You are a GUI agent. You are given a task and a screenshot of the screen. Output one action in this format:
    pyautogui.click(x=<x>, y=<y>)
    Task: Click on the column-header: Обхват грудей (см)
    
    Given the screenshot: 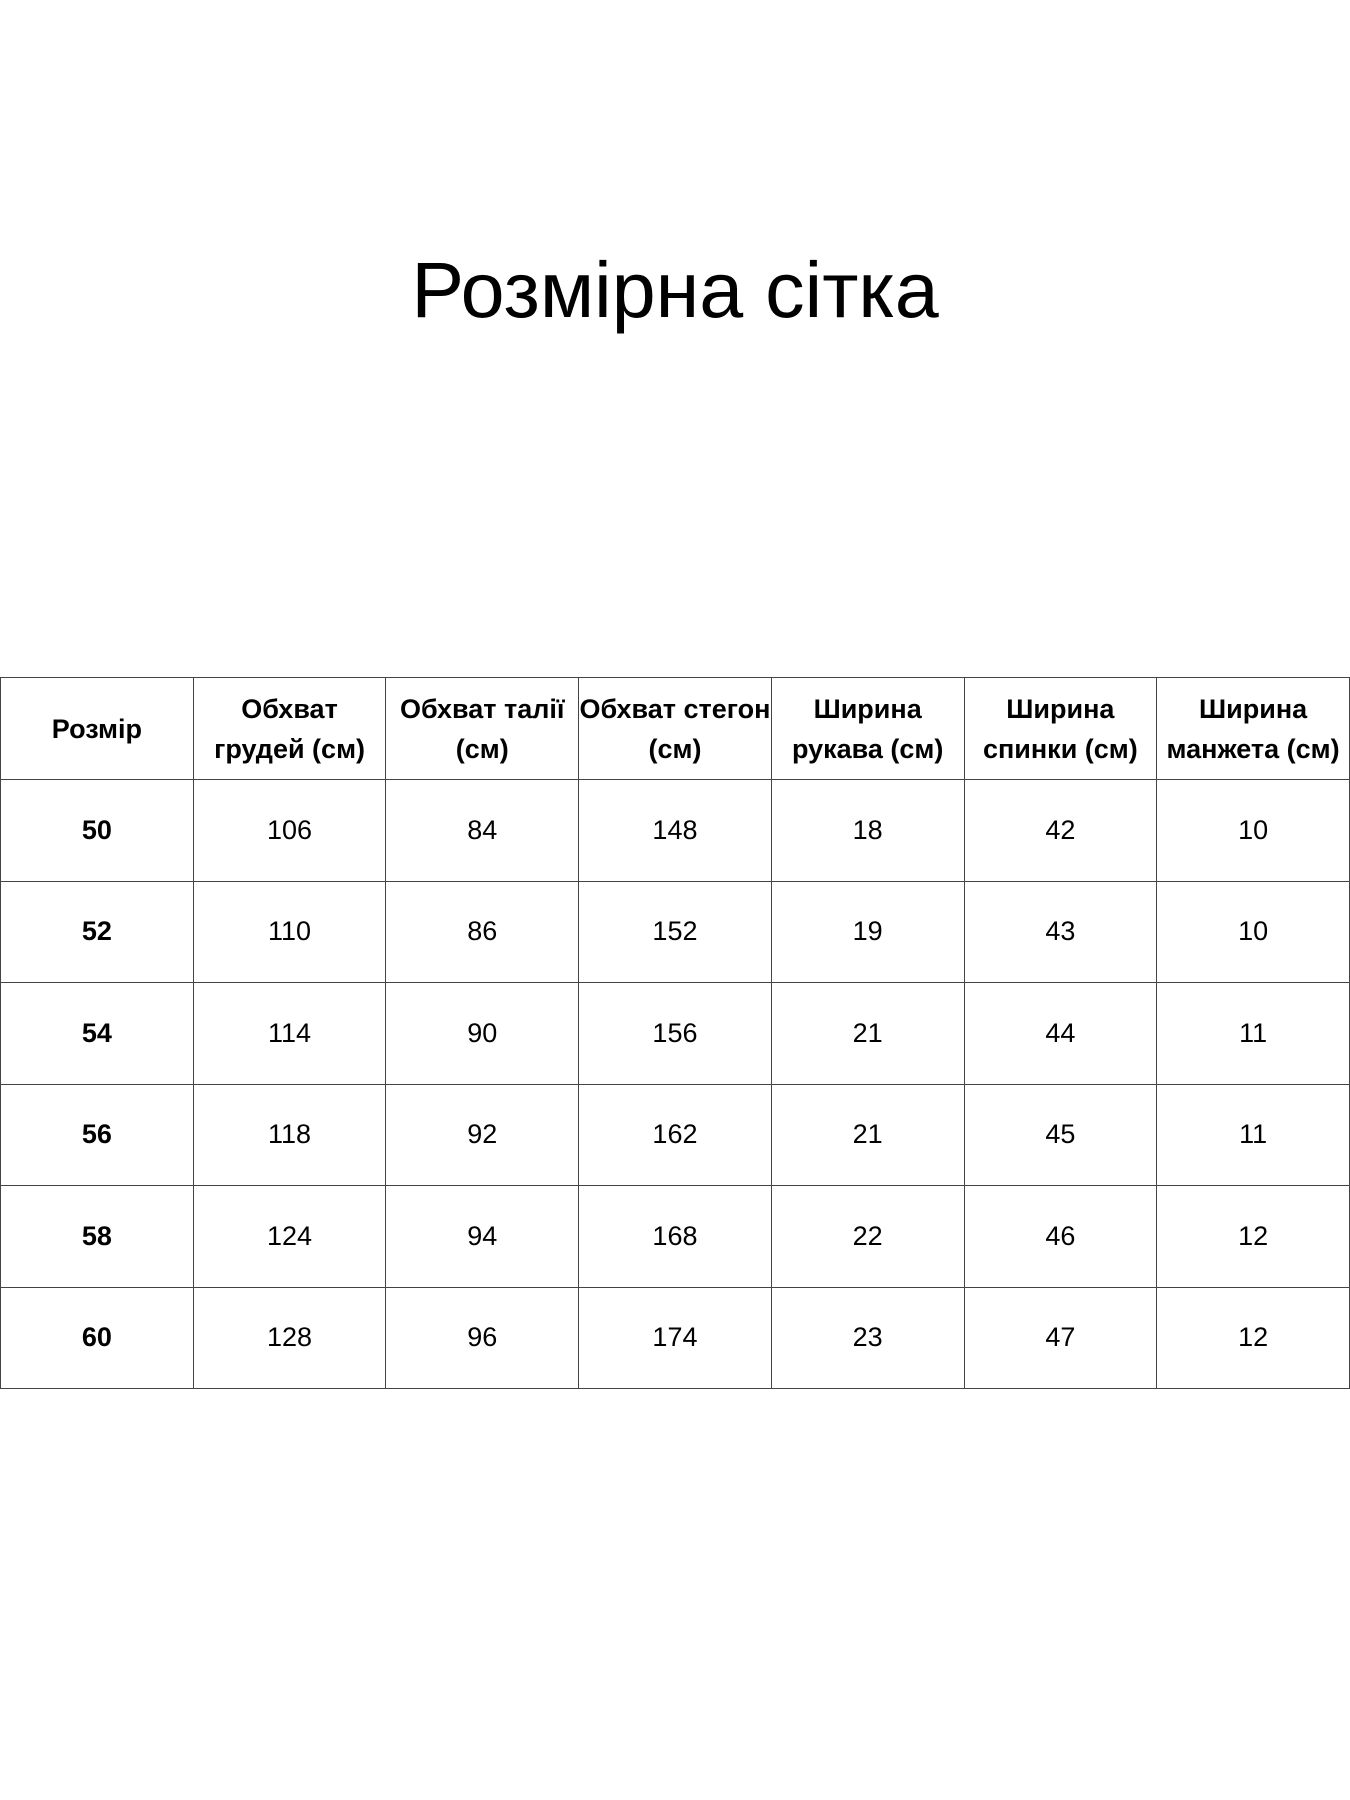 What is the action you would take?
    pyautogui.click(x=289, y=728)
    